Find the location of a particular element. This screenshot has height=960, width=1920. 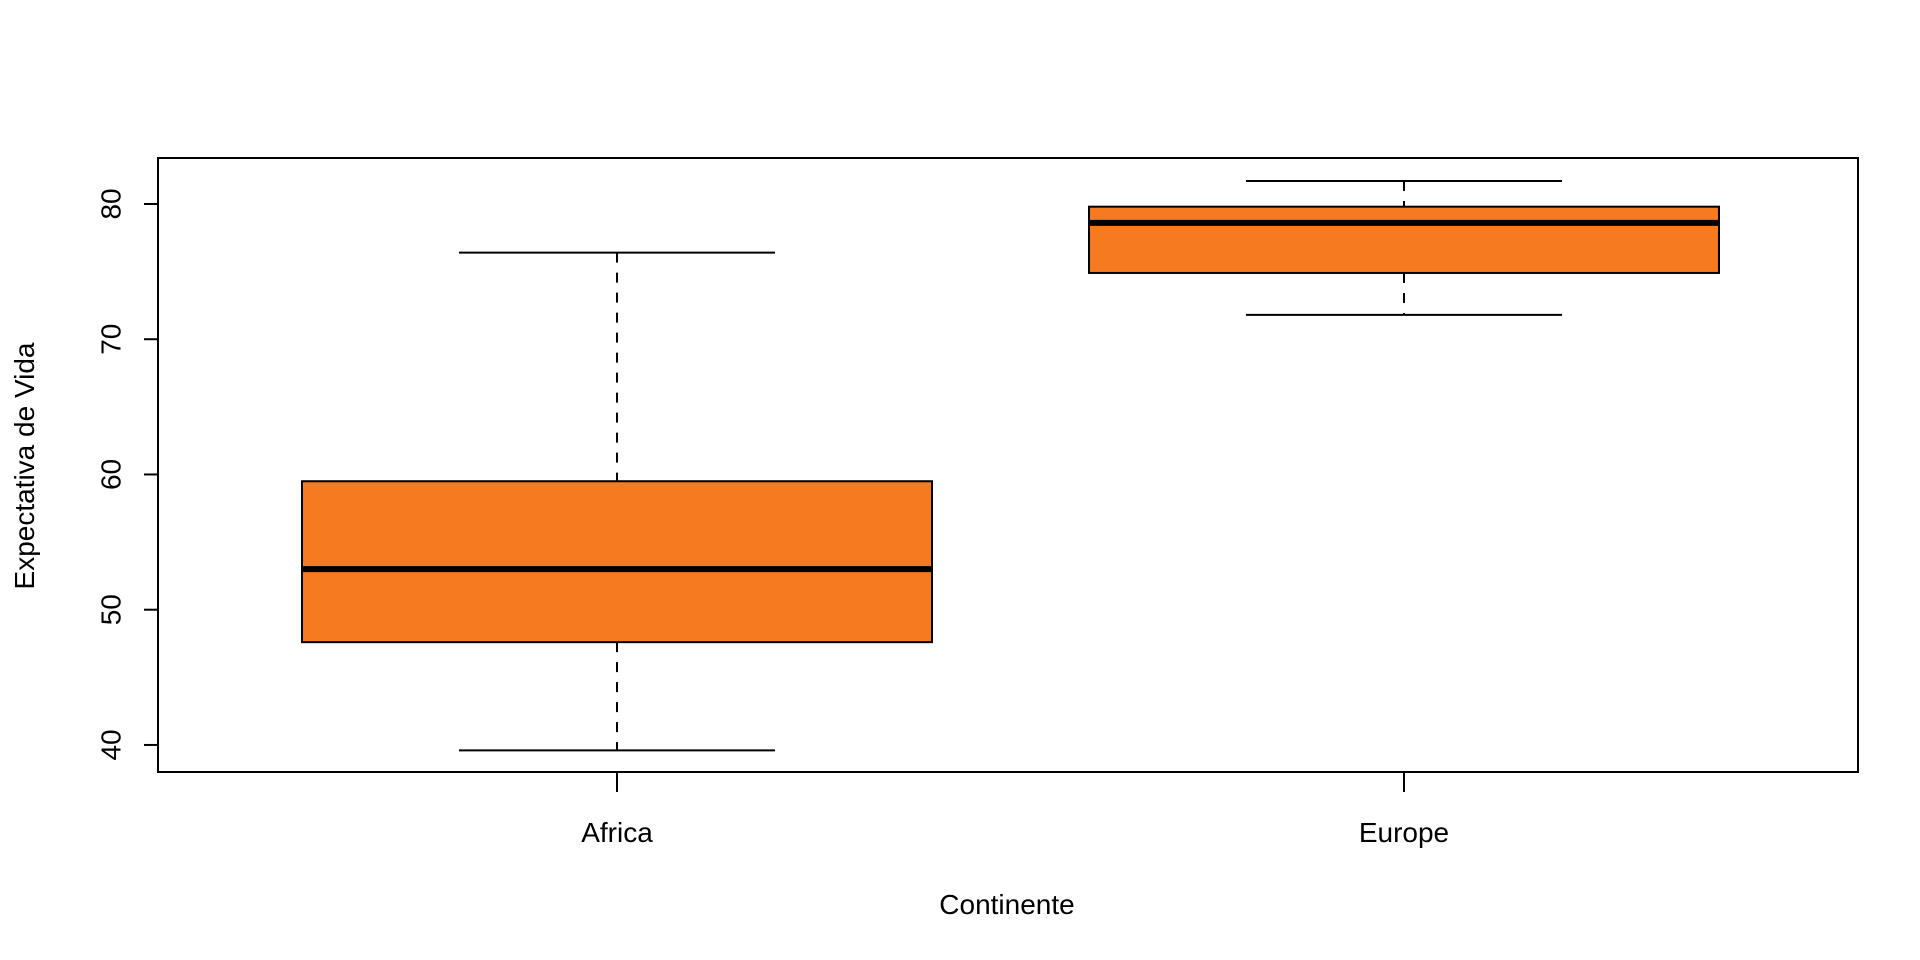

y-tick-label: 40 is located at coordinates (110, 744).